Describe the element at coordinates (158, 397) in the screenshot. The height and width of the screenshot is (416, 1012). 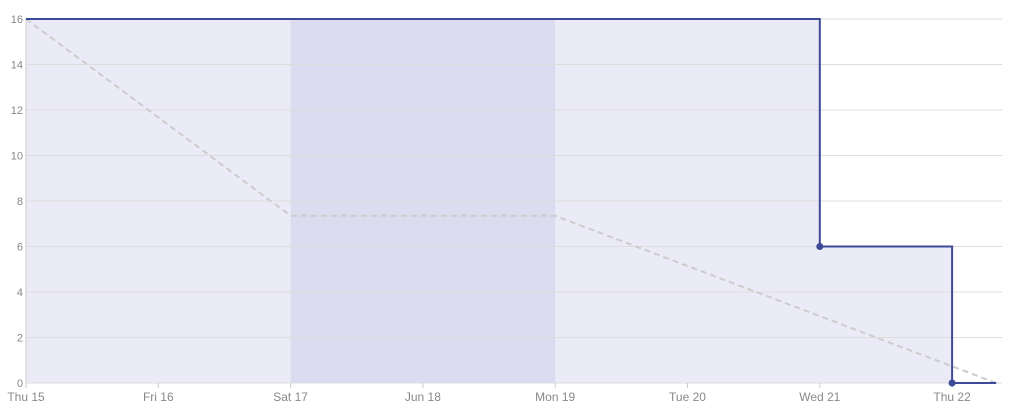
I see `x-tick-label: Fri 16` at that location.